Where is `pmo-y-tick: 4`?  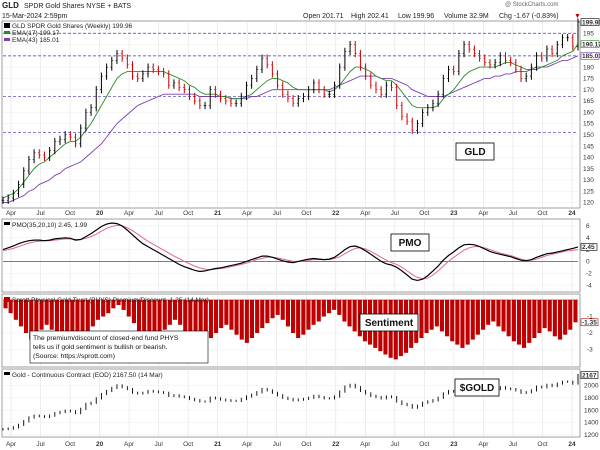
pmo-y-tick: 4 is located at coordinates (588, 238).